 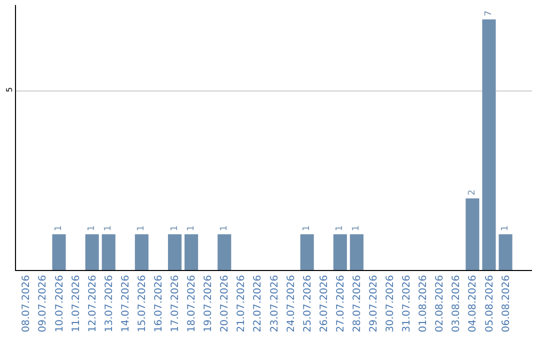 What do you see at coordinates (76, 303) in the screenshot?
I see `x-tick-label: 11.07.2026` at bounding box center [76, 303].